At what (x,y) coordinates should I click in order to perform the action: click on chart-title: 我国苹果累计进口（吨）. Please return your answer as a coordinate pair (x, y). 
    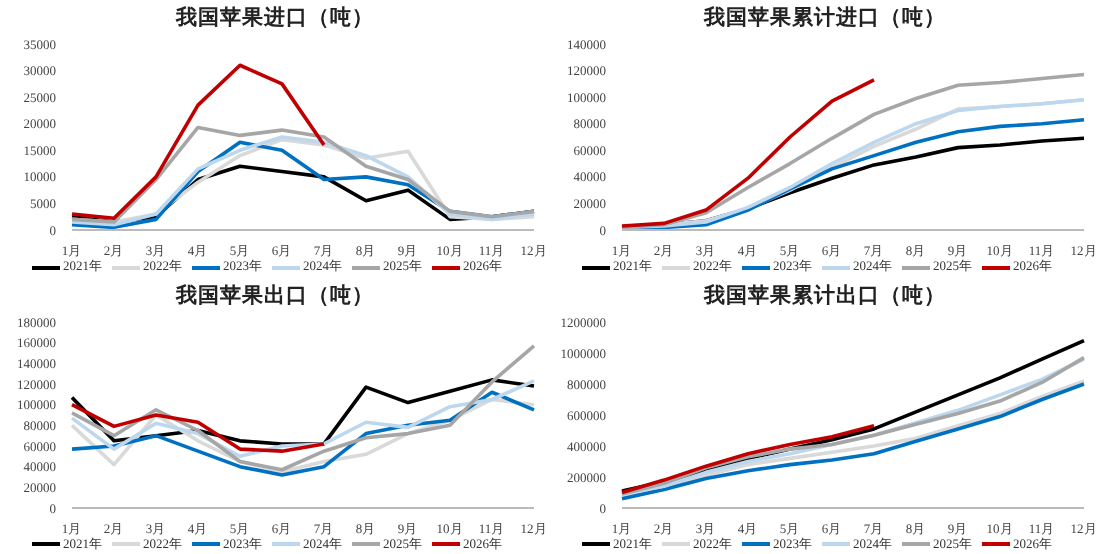
    Looking at the image, I should click on (824, 19).